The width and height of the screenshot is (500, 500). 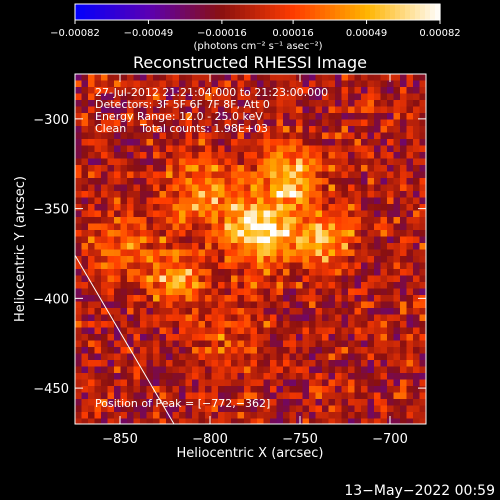 What do you see at coordinates (263, 12) in the screenshot?
I see `colorbar-cell` at bounding box center [263, 12].